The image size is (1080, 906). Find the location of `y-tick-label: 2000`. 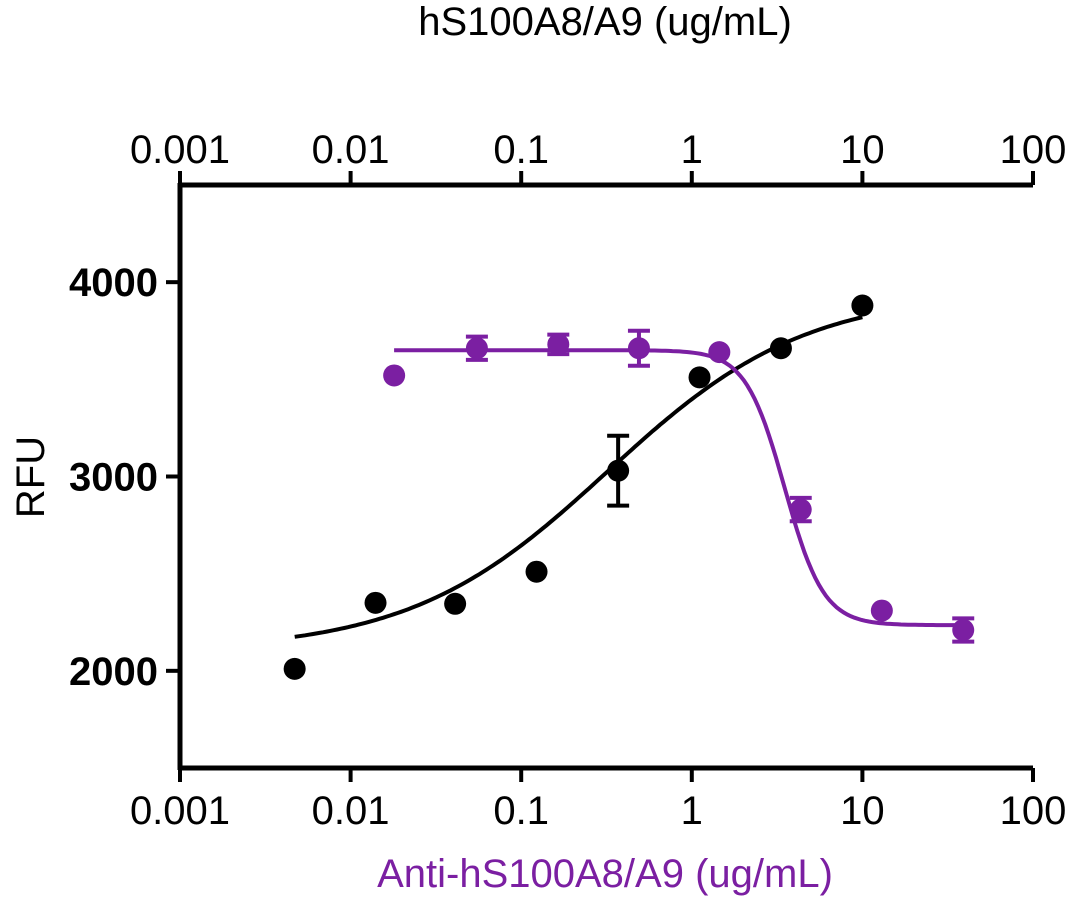

y-tick-label: 2000 is located at coordinates (113, 672).